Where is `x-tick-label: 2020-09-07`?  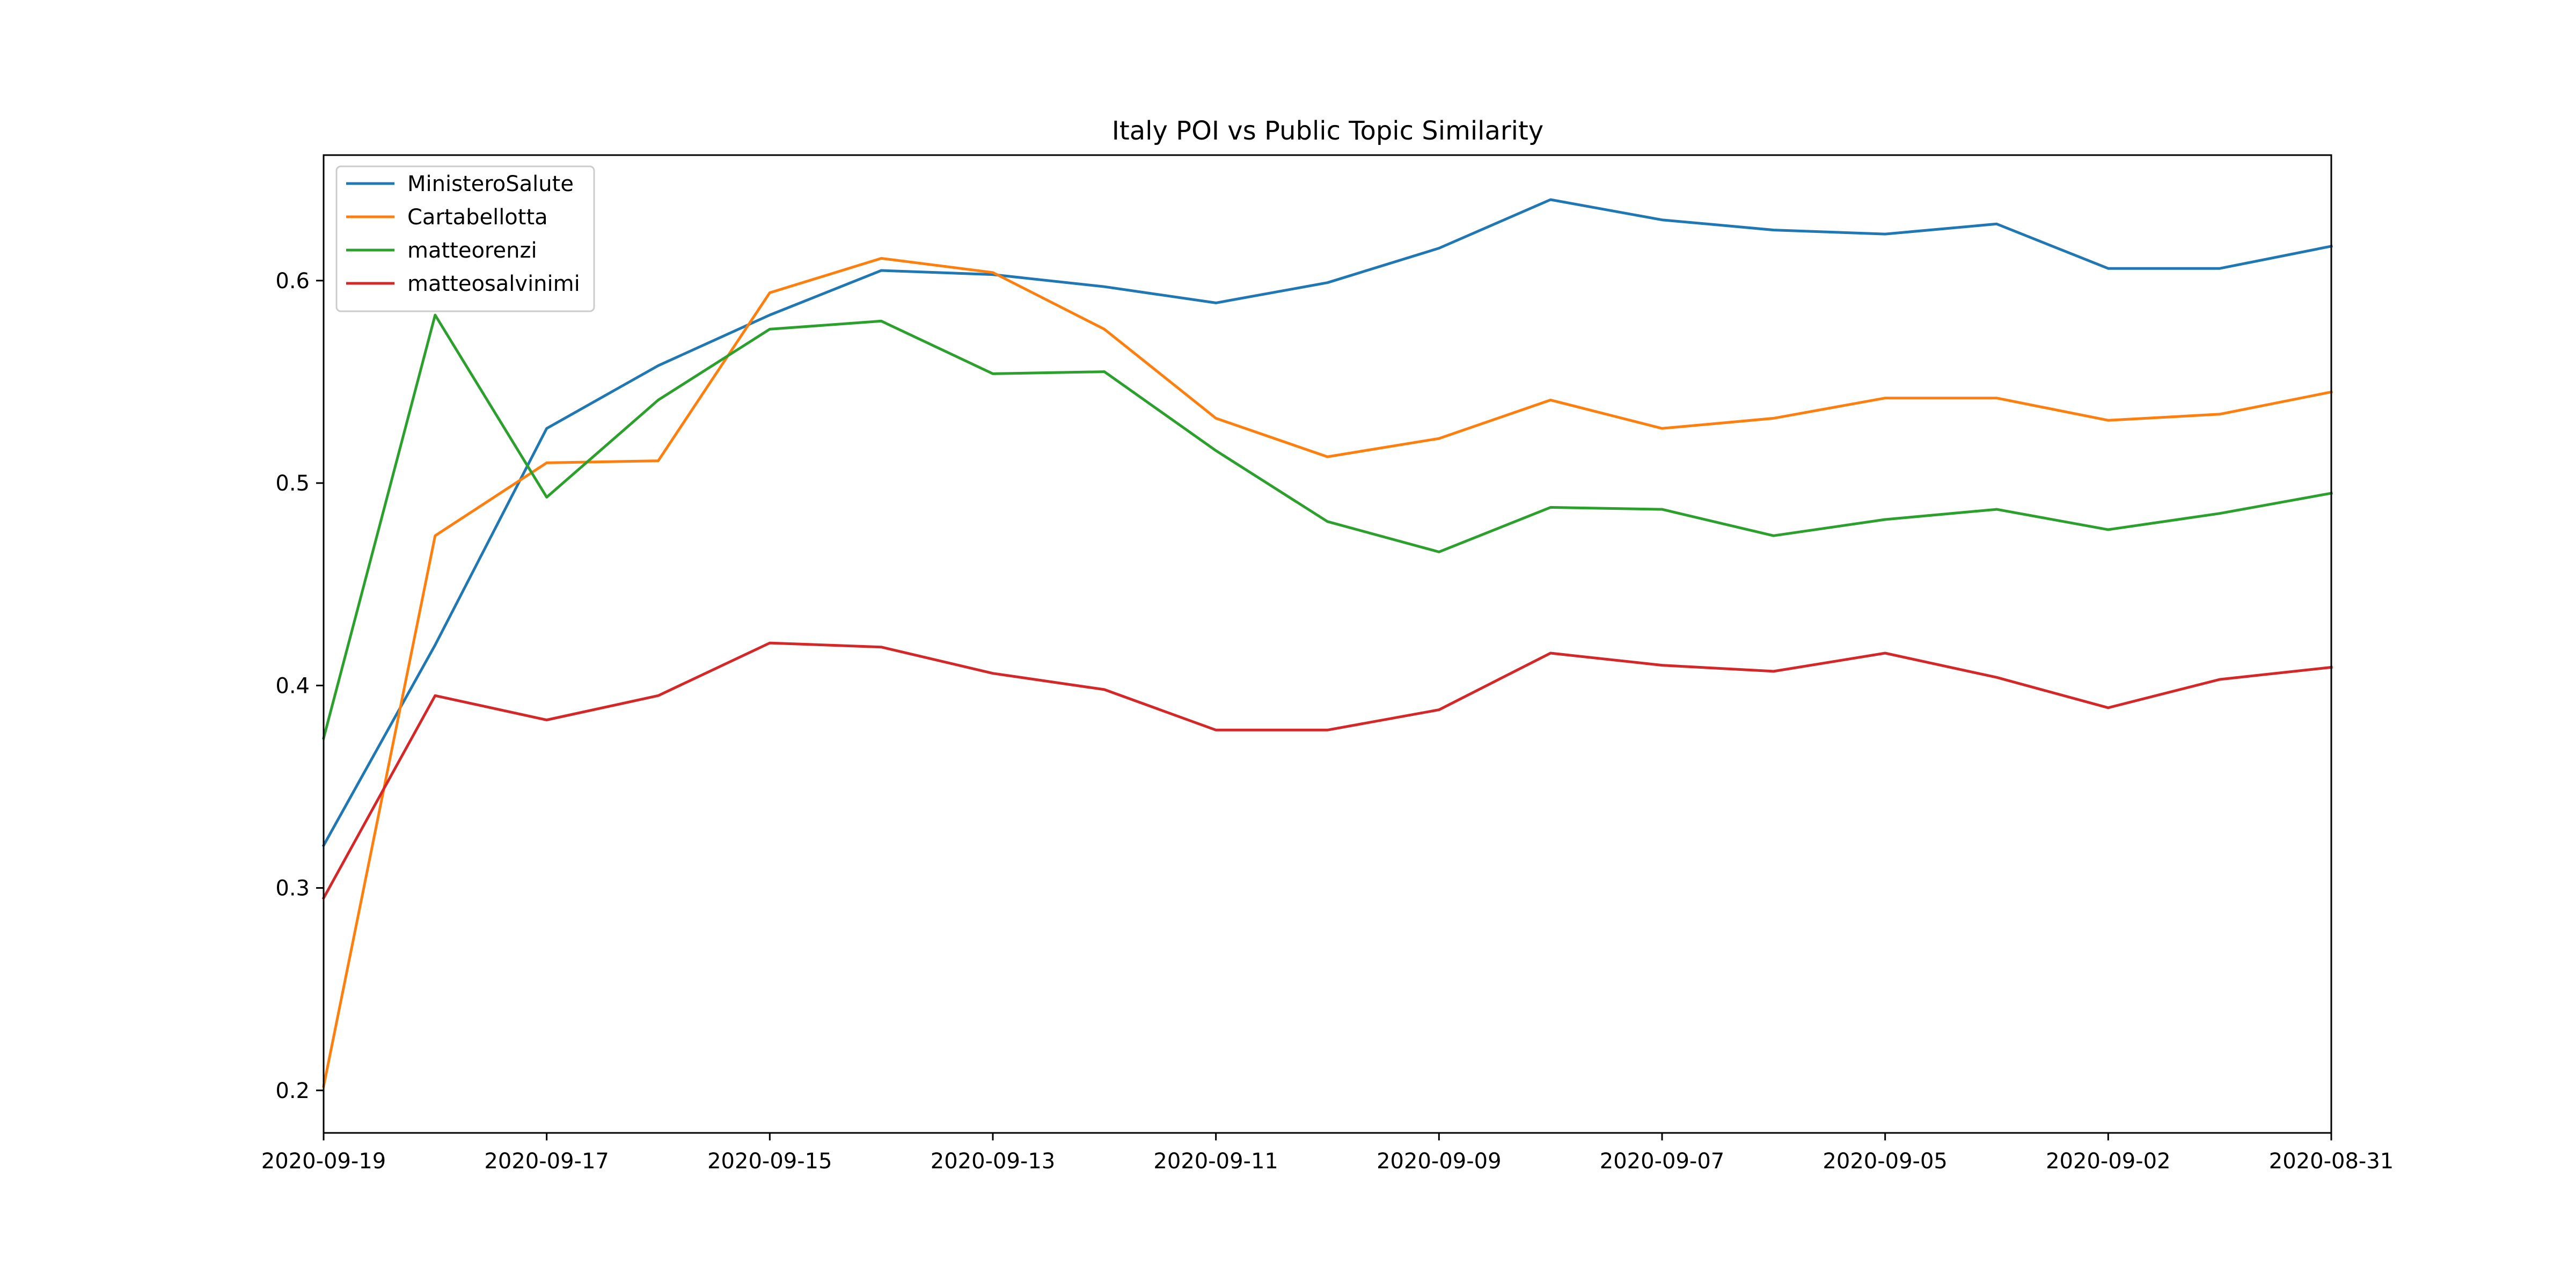
x-tick-label: 2020-09-07 is located at coordinates (1662, 1161).